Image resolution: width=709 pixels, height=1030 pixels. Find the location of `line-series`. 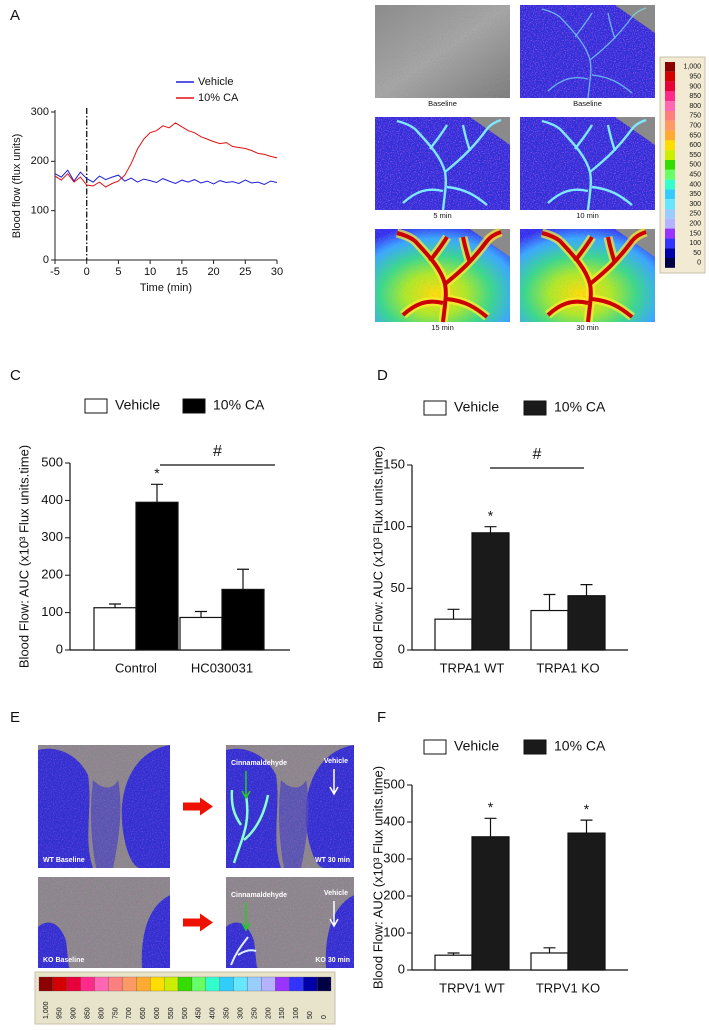

line-series is located at coordinates (166, 155).